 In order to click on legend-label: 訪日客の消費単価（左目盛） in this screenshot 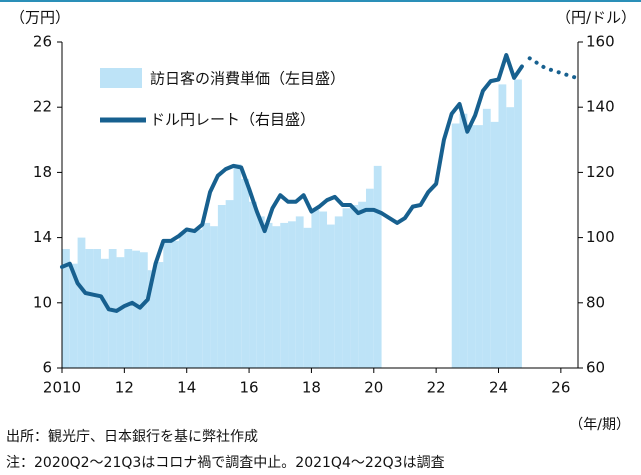, I will do `click(247, 79)`.